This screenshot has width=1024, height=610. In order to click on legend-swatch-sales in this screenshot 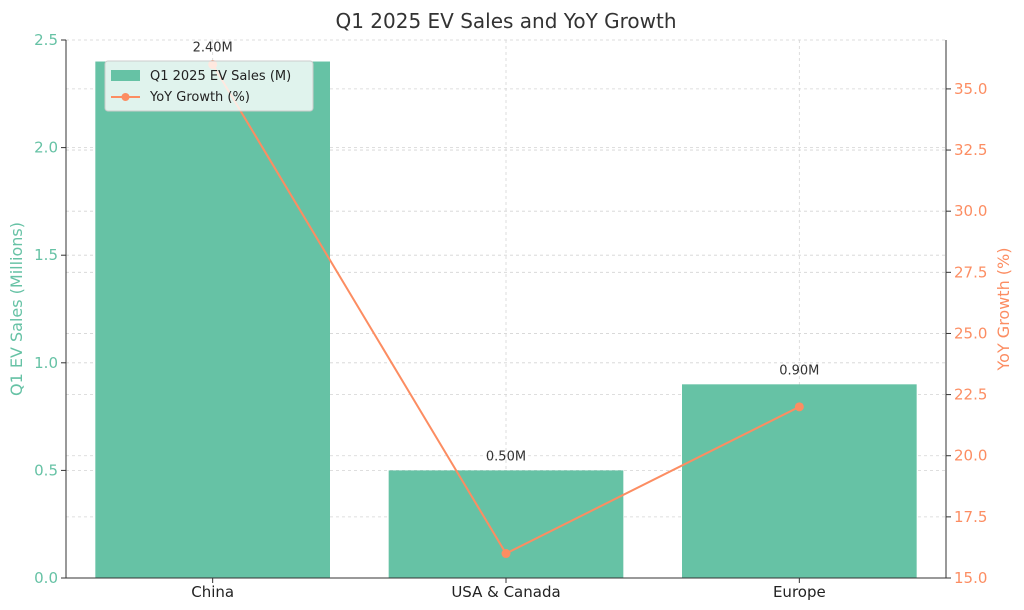, I will do `click(125, 75)`.